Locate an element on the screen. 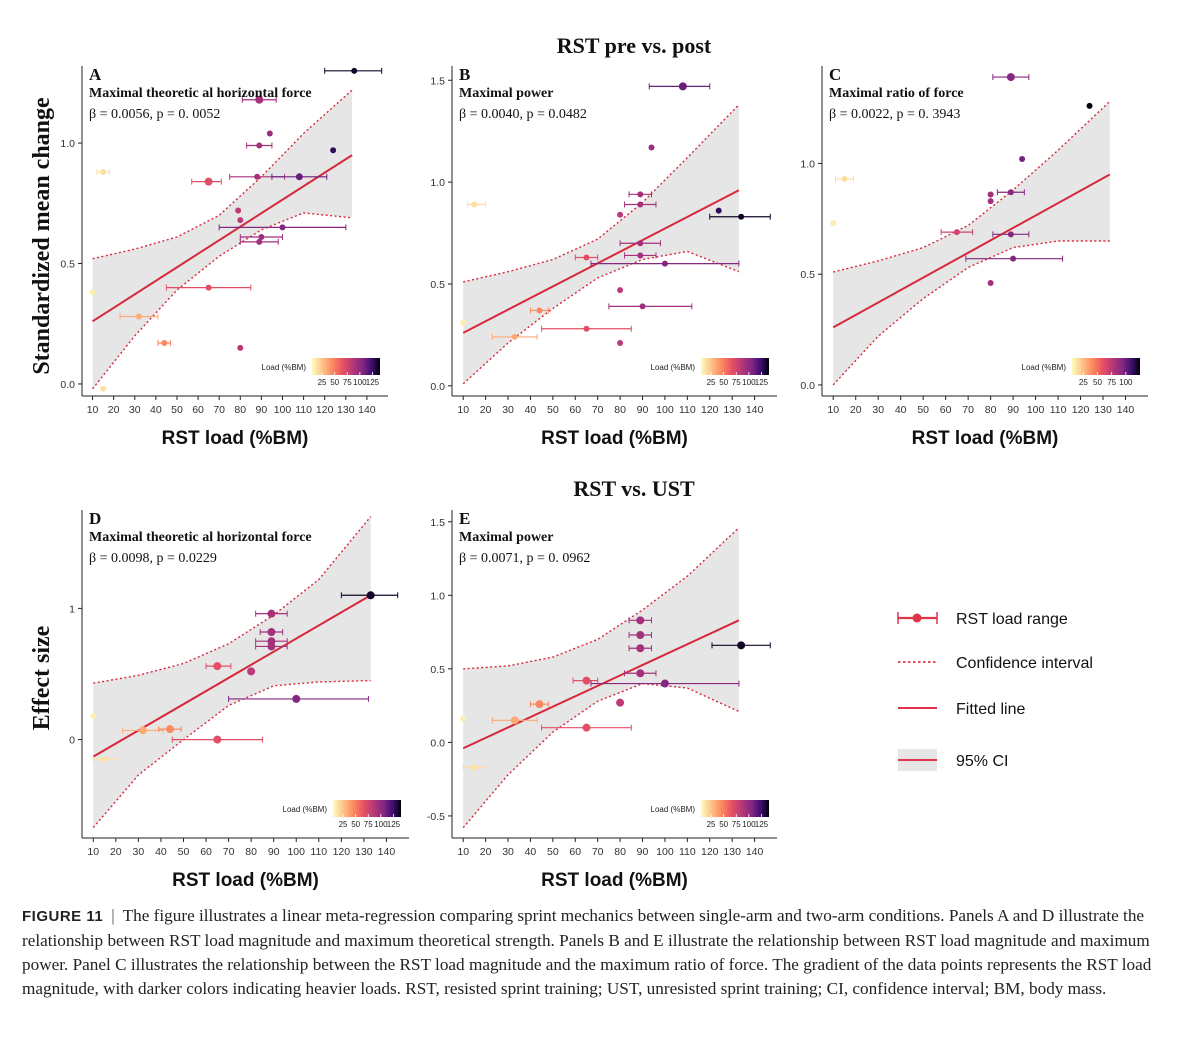  colorbar-tick-label-e-25: 25 is located at coordinates (711, 824).